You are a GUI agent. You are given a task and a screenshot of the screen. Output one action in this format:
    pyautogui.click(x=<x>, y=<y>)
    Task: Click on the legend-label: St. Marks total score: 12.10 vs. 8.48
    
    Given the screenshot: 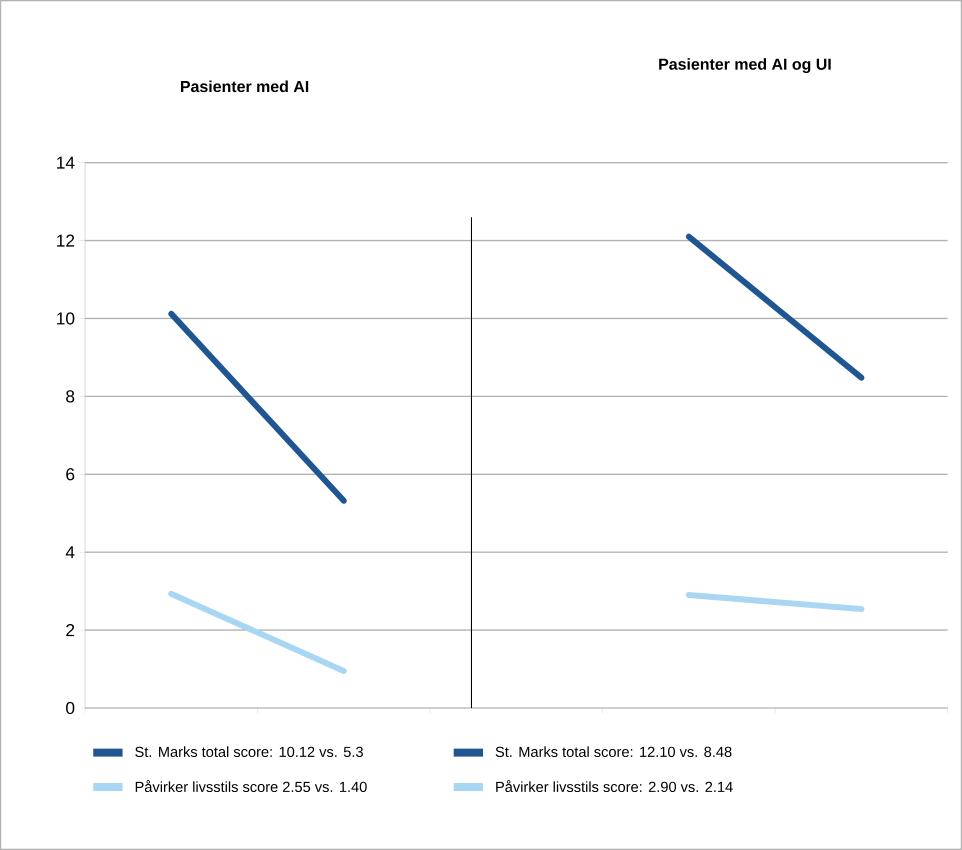 What is the action you would take?
    pyautogui.click(x=614, y=752)
    